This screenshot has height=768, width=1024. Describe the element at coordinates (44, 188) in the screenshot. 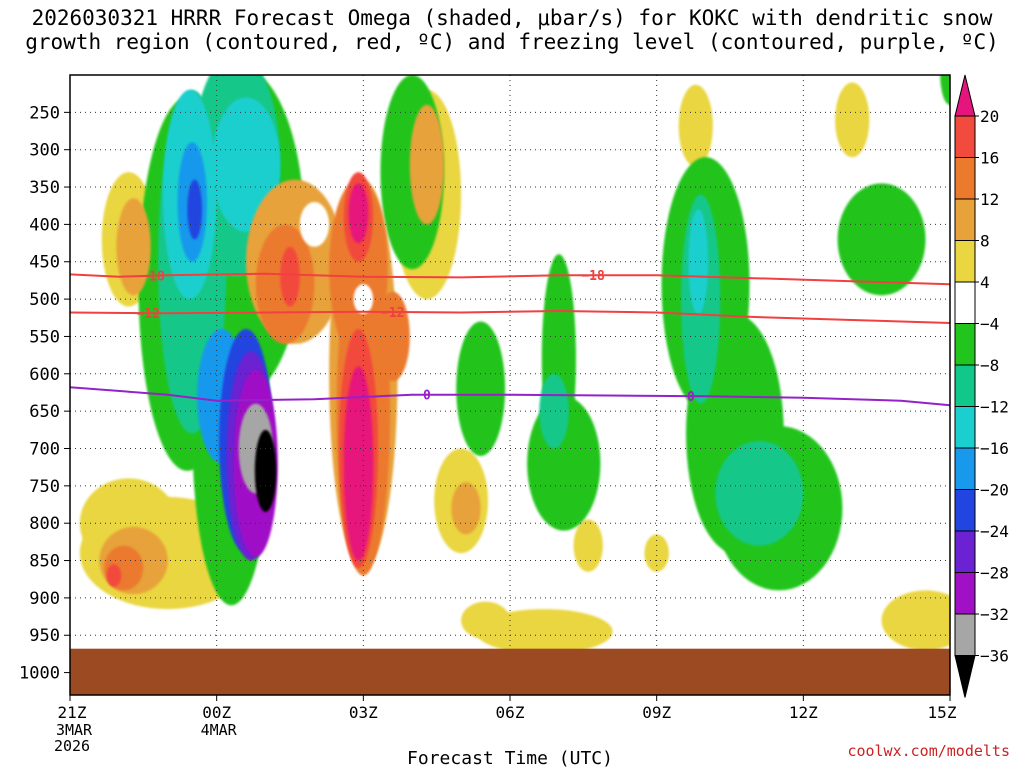

I see `y-tick-label: 350` at that location.